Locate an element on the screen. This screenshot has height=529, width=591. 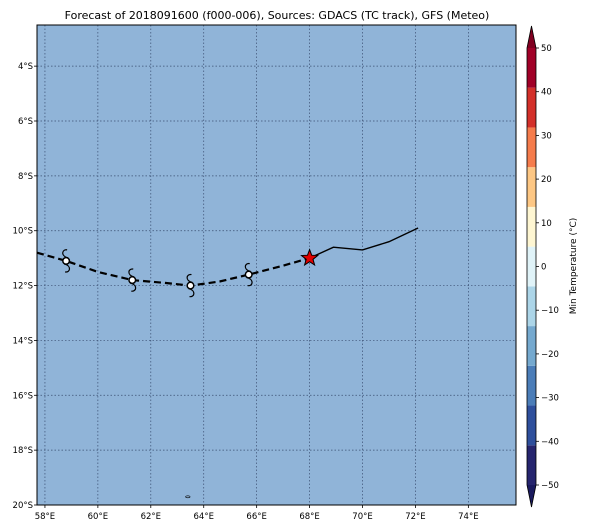
island-outline is located at coordinates (188, 497).